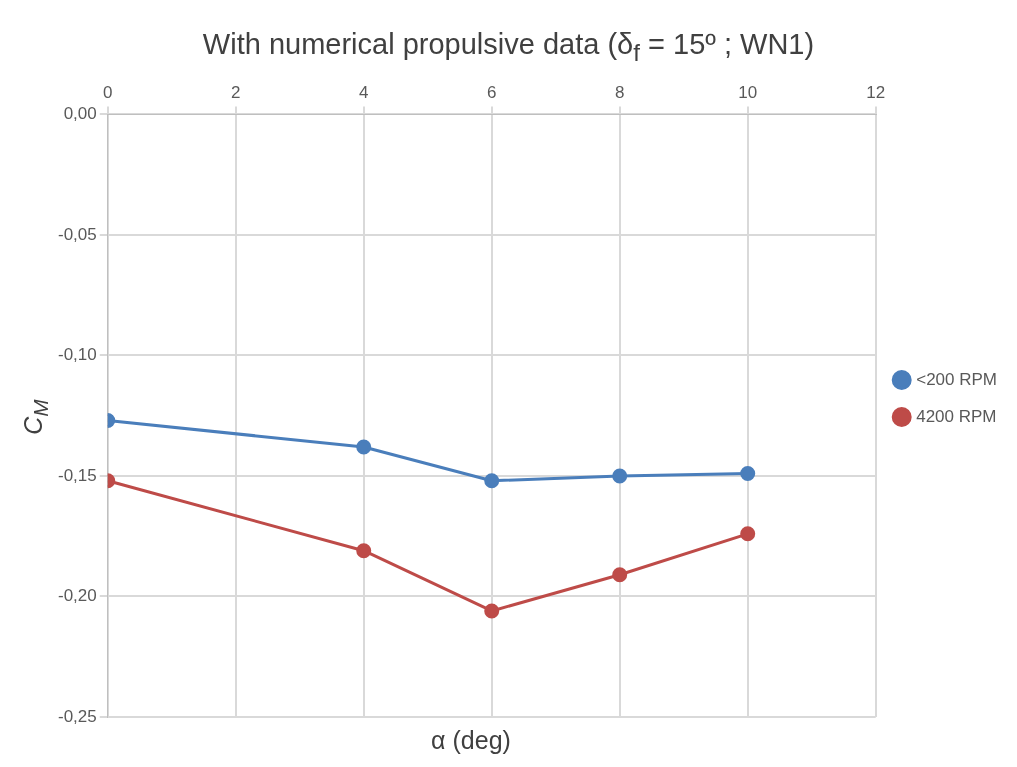  What do you see at coordinates (491, 92) in the screenshot?
I see `x-tick-label: 6` at bounding box center [491, 92].